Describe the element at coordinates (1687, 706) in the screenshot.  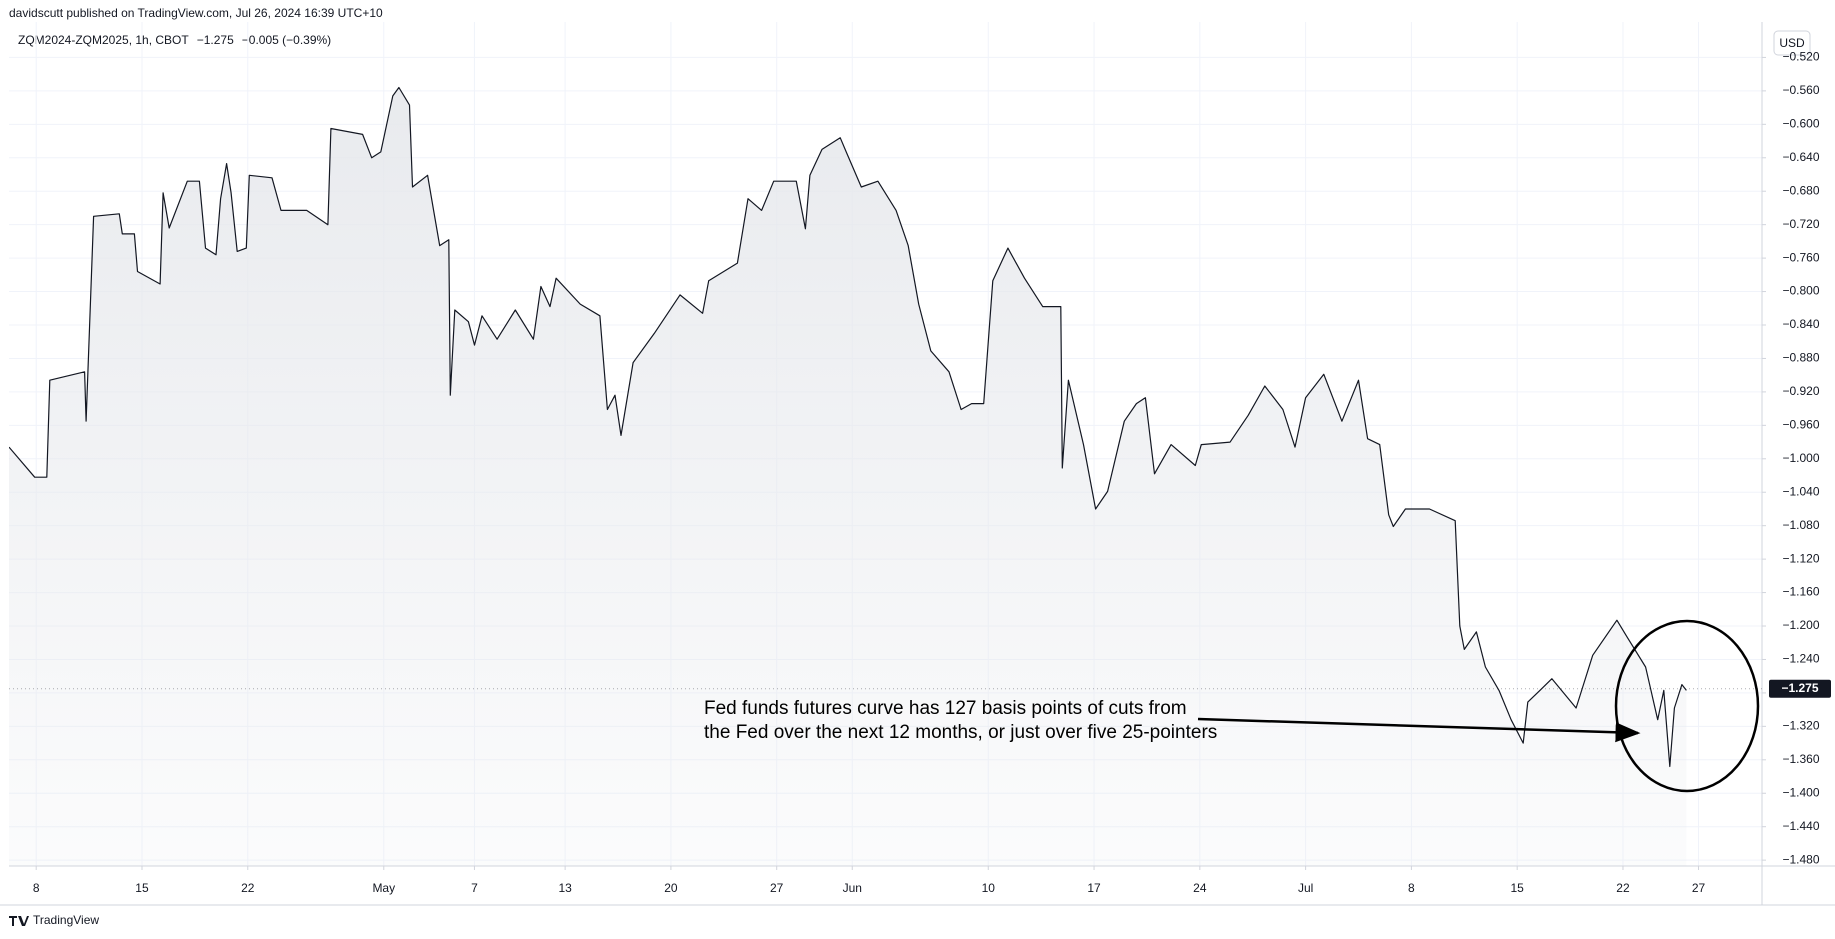
I see `annotation-circle` at that location.